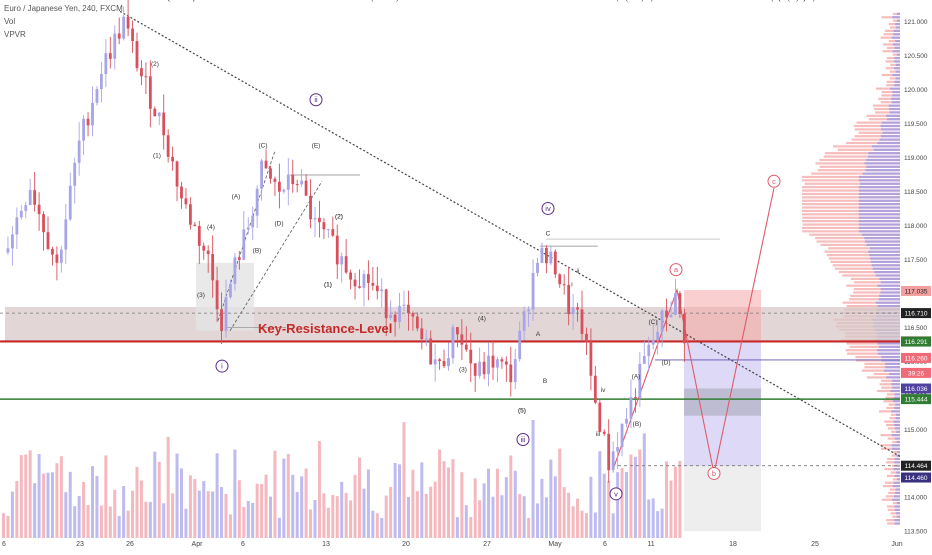  Describe the element at coordinates (452, 544) in the screenshot. I see `time-axis: 6 23 26 Apr 6 13 20 27 May 6 11 18 25 Jun` at that location.